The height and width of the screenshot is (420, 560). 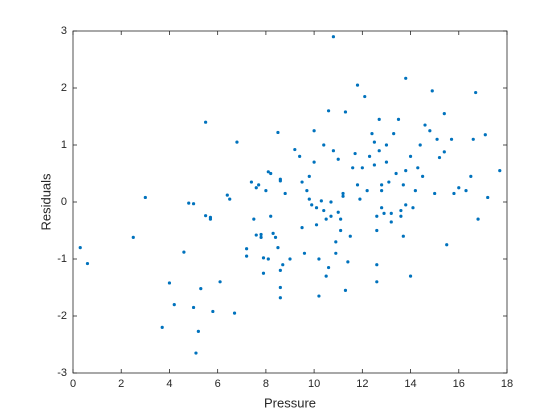 I want to click on y-tick-label: 3, so click(x=64, y=31).